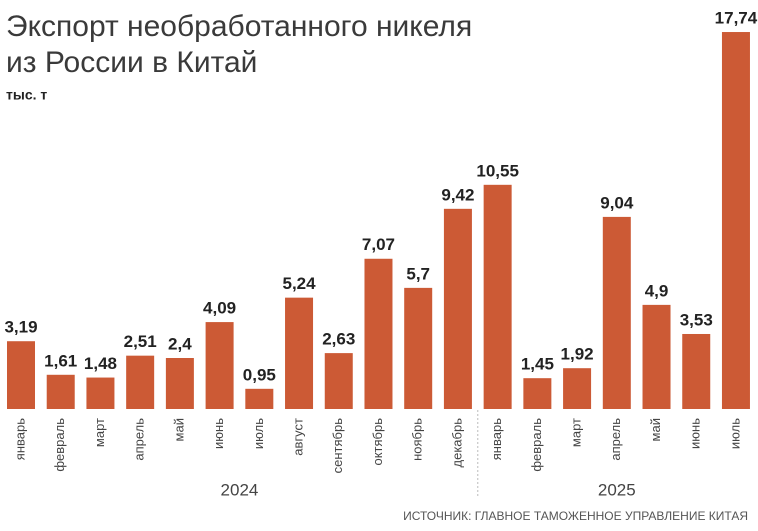 The height and width of the screenshot is (531, 758). What do you see at coordinates (259, 374) in the screenshot?
I see `value-label: 0,95` at bounding box center [259, 374].